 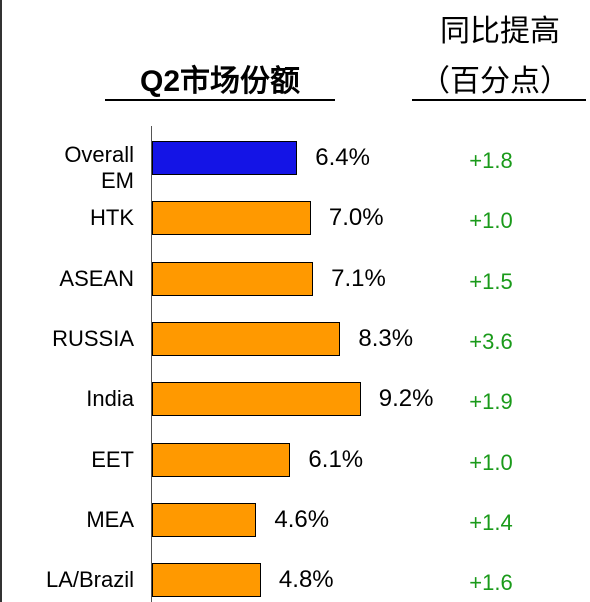 I want to click on left-border, so click(x=1, y=301).